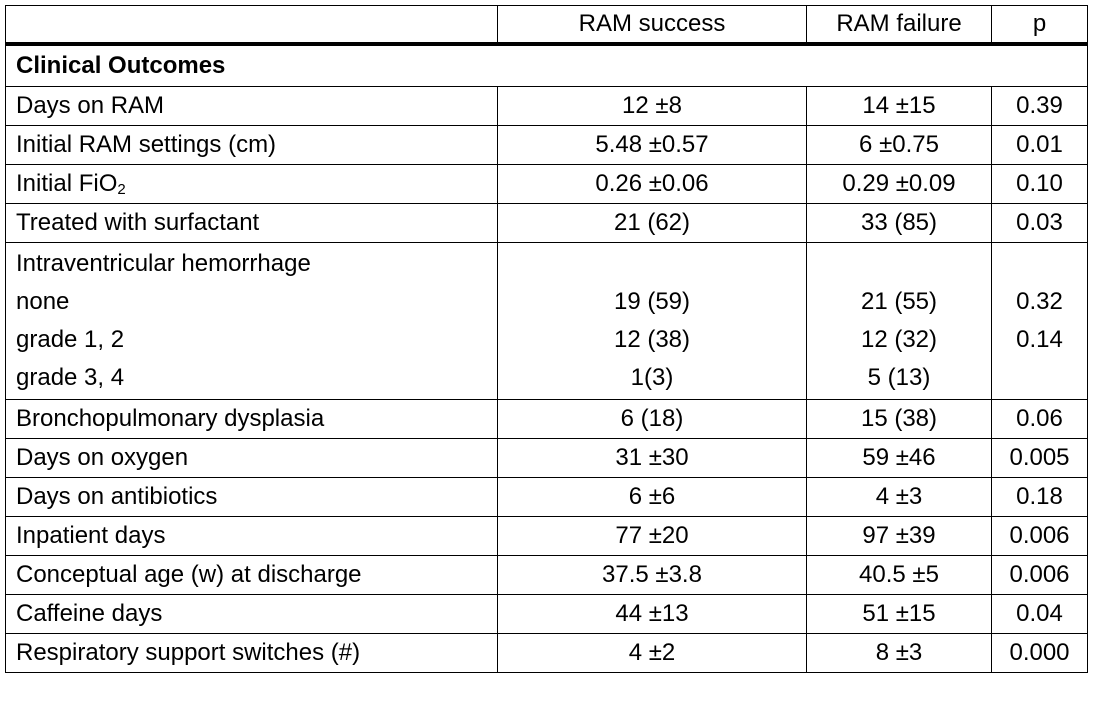 Image resolution: width=1102 pixels, height=706 pixels. I want to click on row-failure: 8 ±3, so click(899, 653).